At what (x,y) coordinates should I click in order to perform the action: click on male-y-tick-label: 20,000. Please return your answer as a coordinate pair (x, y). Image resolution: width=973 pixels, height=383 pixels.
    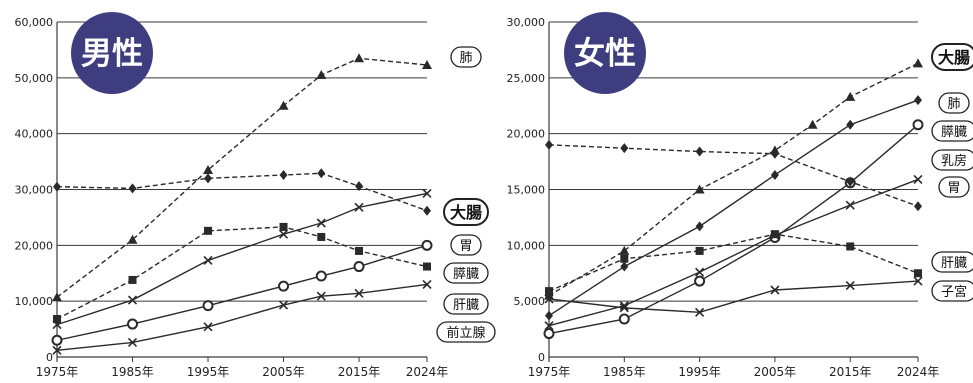
    Looking at the image, I should click on (34, 245).